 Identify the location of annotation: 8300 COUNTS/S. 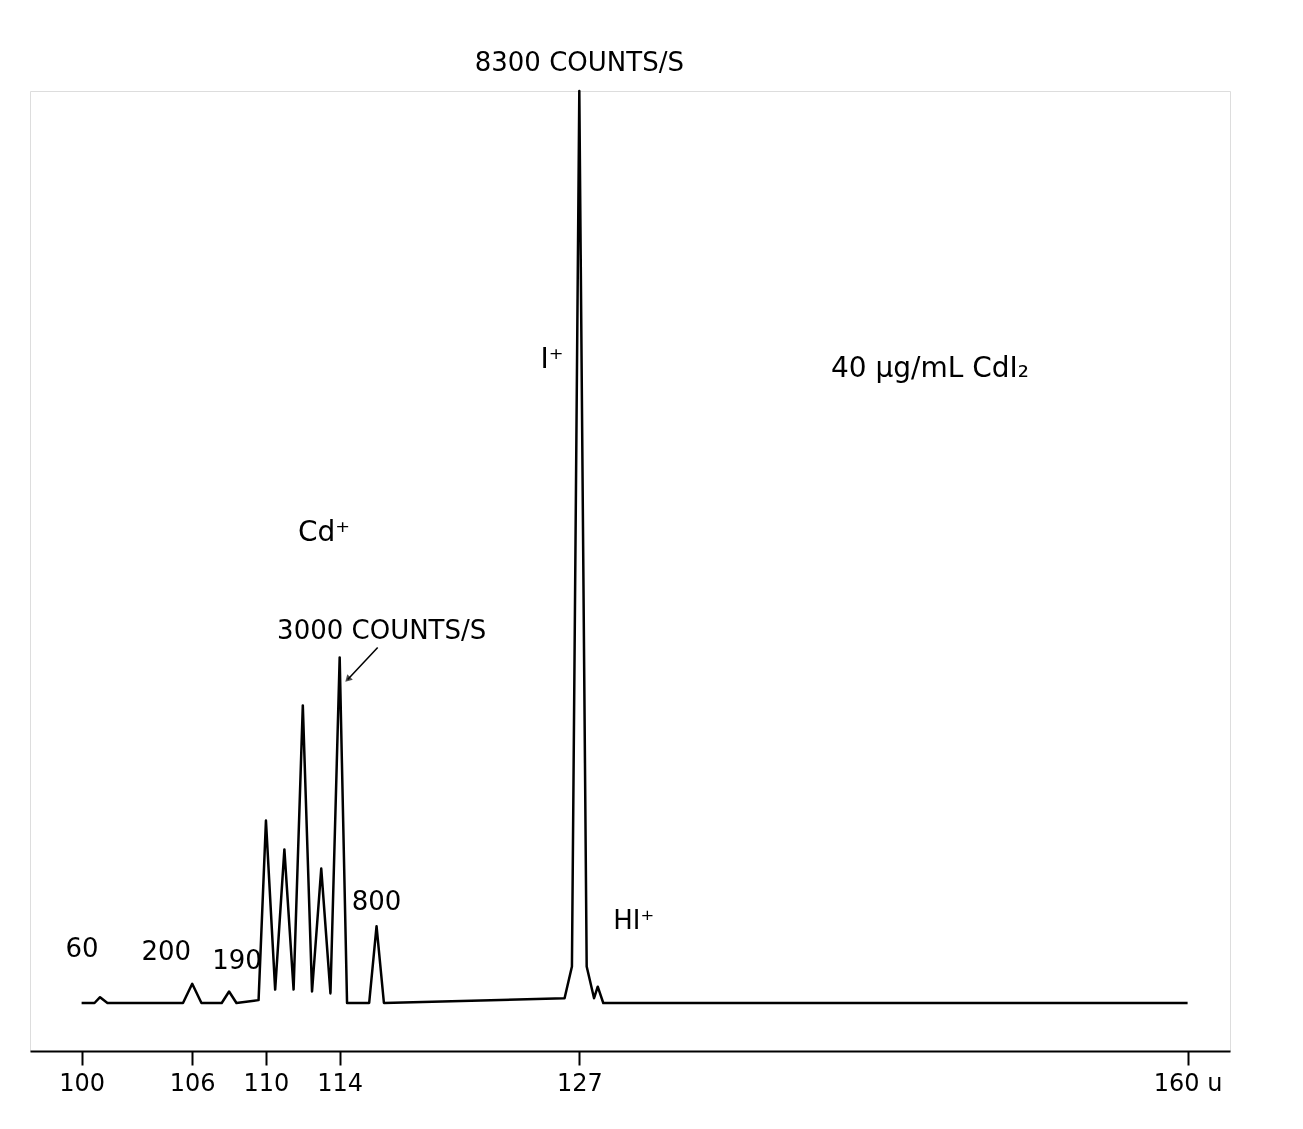
(579, 62).